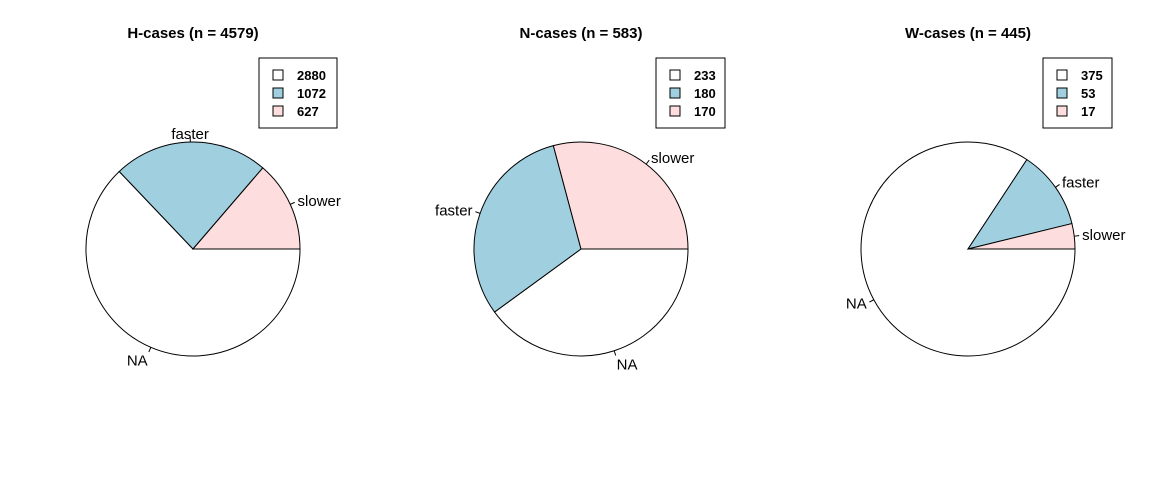 Image resolution: width=1162 pixels, height=500 pixels. Describe the element at coordinates (705, 111) in the screenshot. I see `legend-label: 170` at that location.